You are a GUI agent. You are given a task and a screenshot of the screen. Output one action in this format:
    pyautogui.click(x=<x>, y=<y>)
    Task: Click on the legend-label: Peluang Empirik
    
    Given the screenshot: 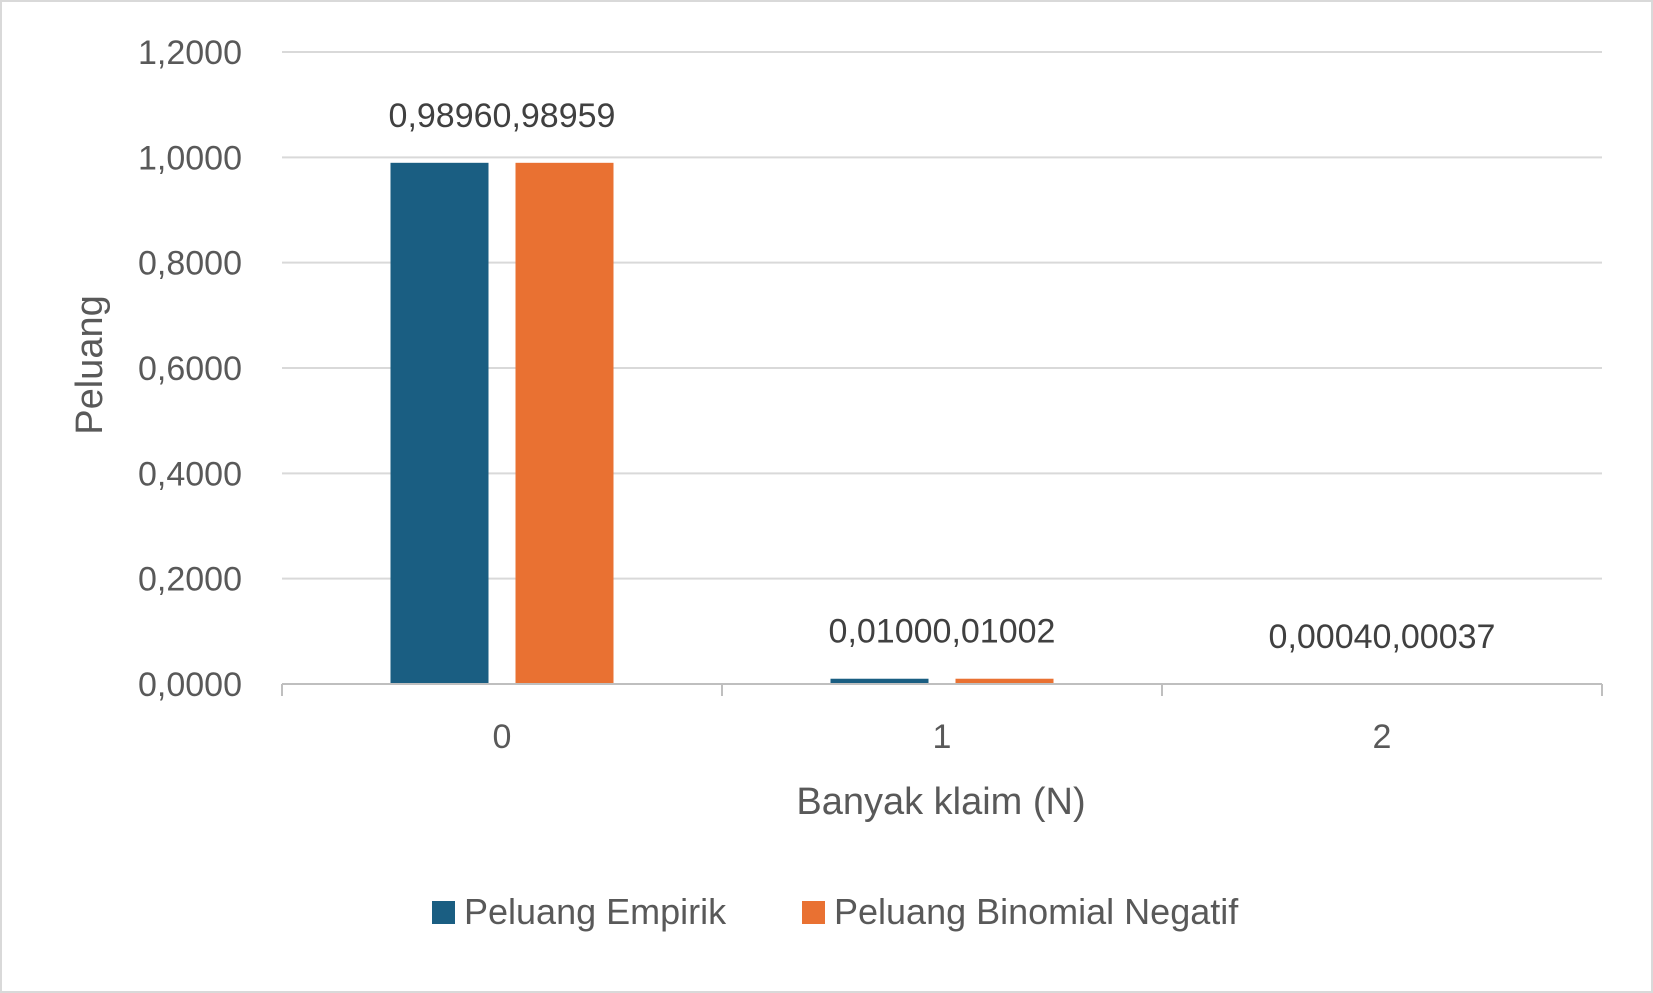 What is the action you would take?
    pyautogui.click(x=595, y=911)
    